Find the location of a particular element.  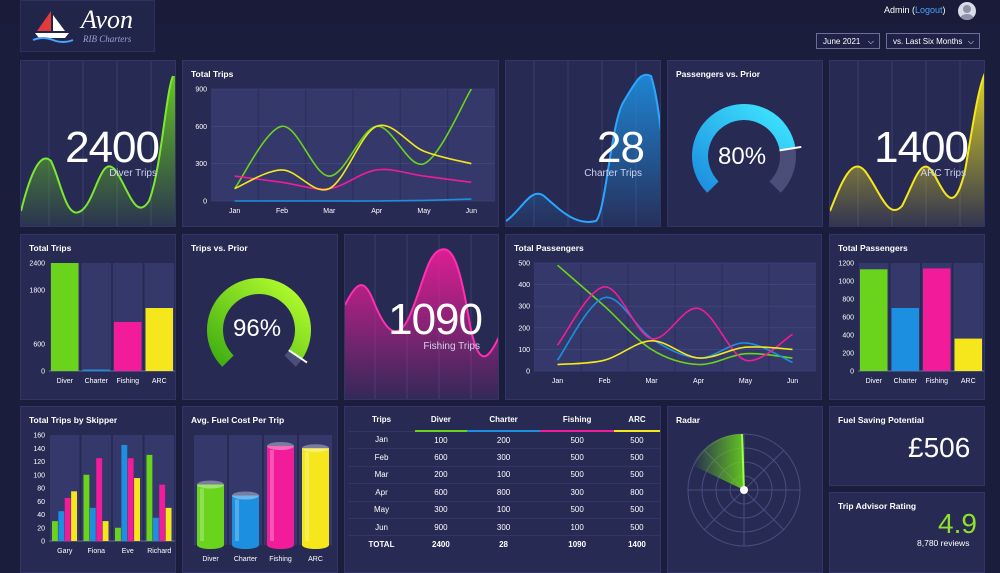

panel-title: Radar is located at coordinates (688, 420).